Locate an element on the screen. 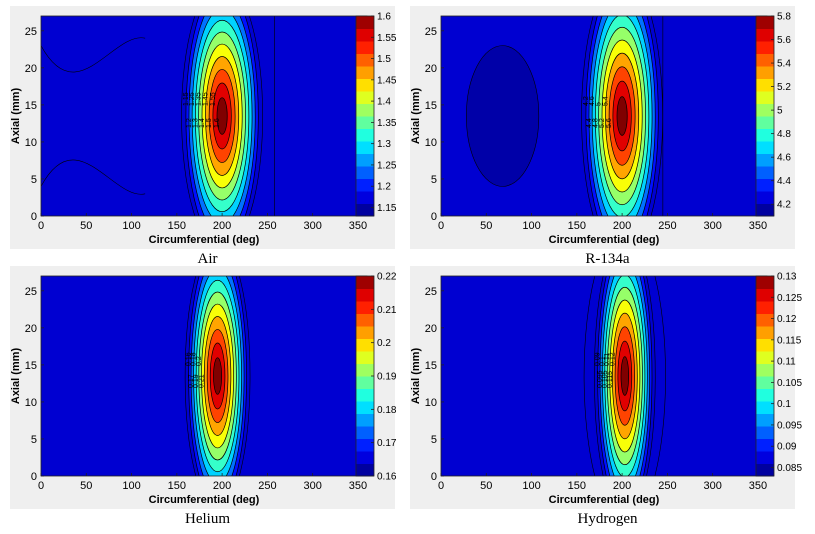  colorbar-frame is located at coordinates (765, 116).